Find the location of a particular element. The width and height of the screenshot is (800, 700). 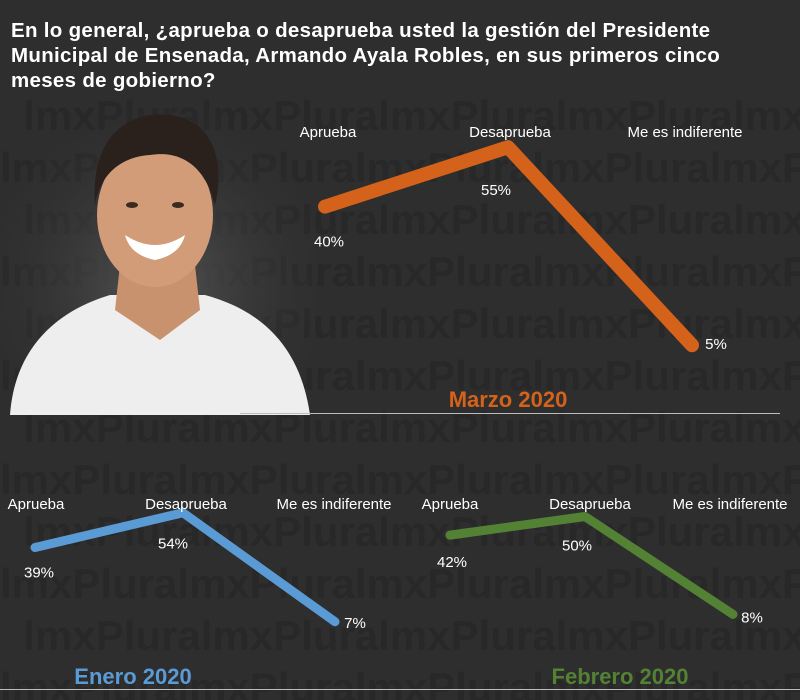

data-label: 5% is located at coordinates (716, 344).